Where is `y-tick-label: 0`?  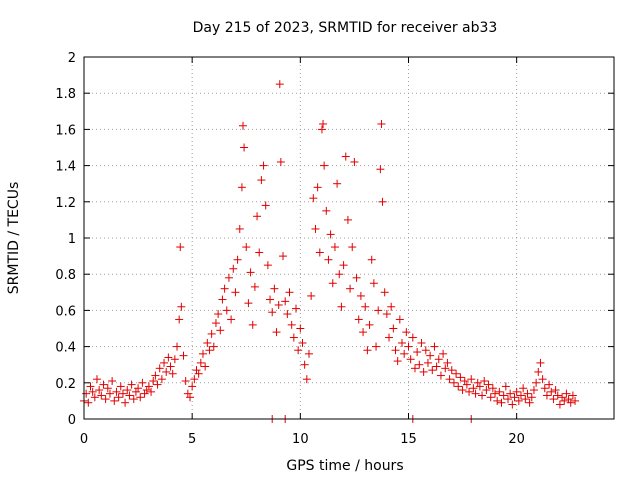
y-tick-label: 0 is located at coordinates (72, 420).